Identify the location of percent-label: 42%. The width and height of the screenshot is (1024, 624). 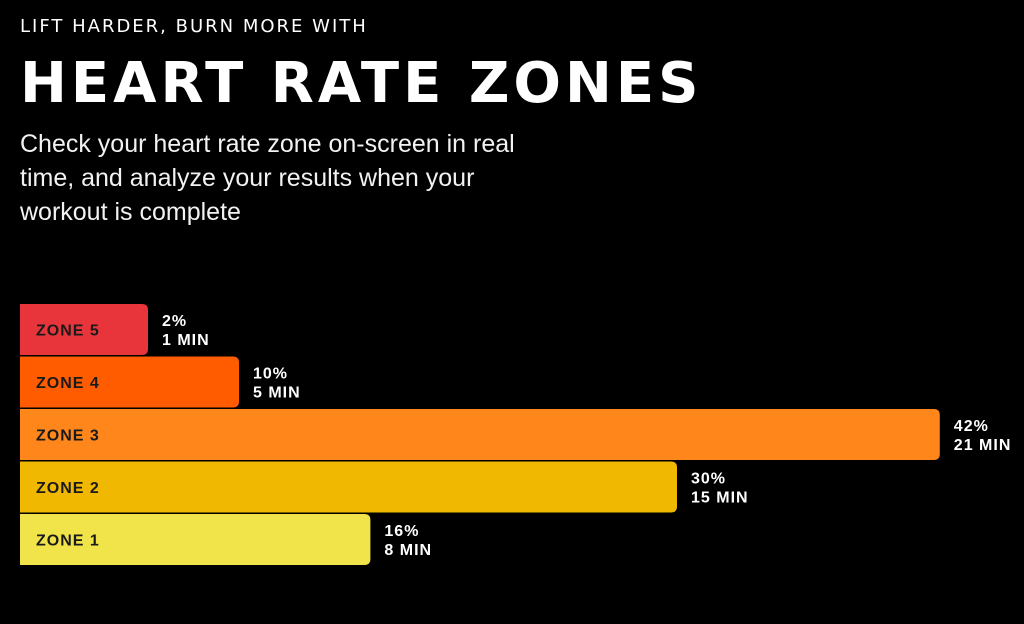
(971, 426).